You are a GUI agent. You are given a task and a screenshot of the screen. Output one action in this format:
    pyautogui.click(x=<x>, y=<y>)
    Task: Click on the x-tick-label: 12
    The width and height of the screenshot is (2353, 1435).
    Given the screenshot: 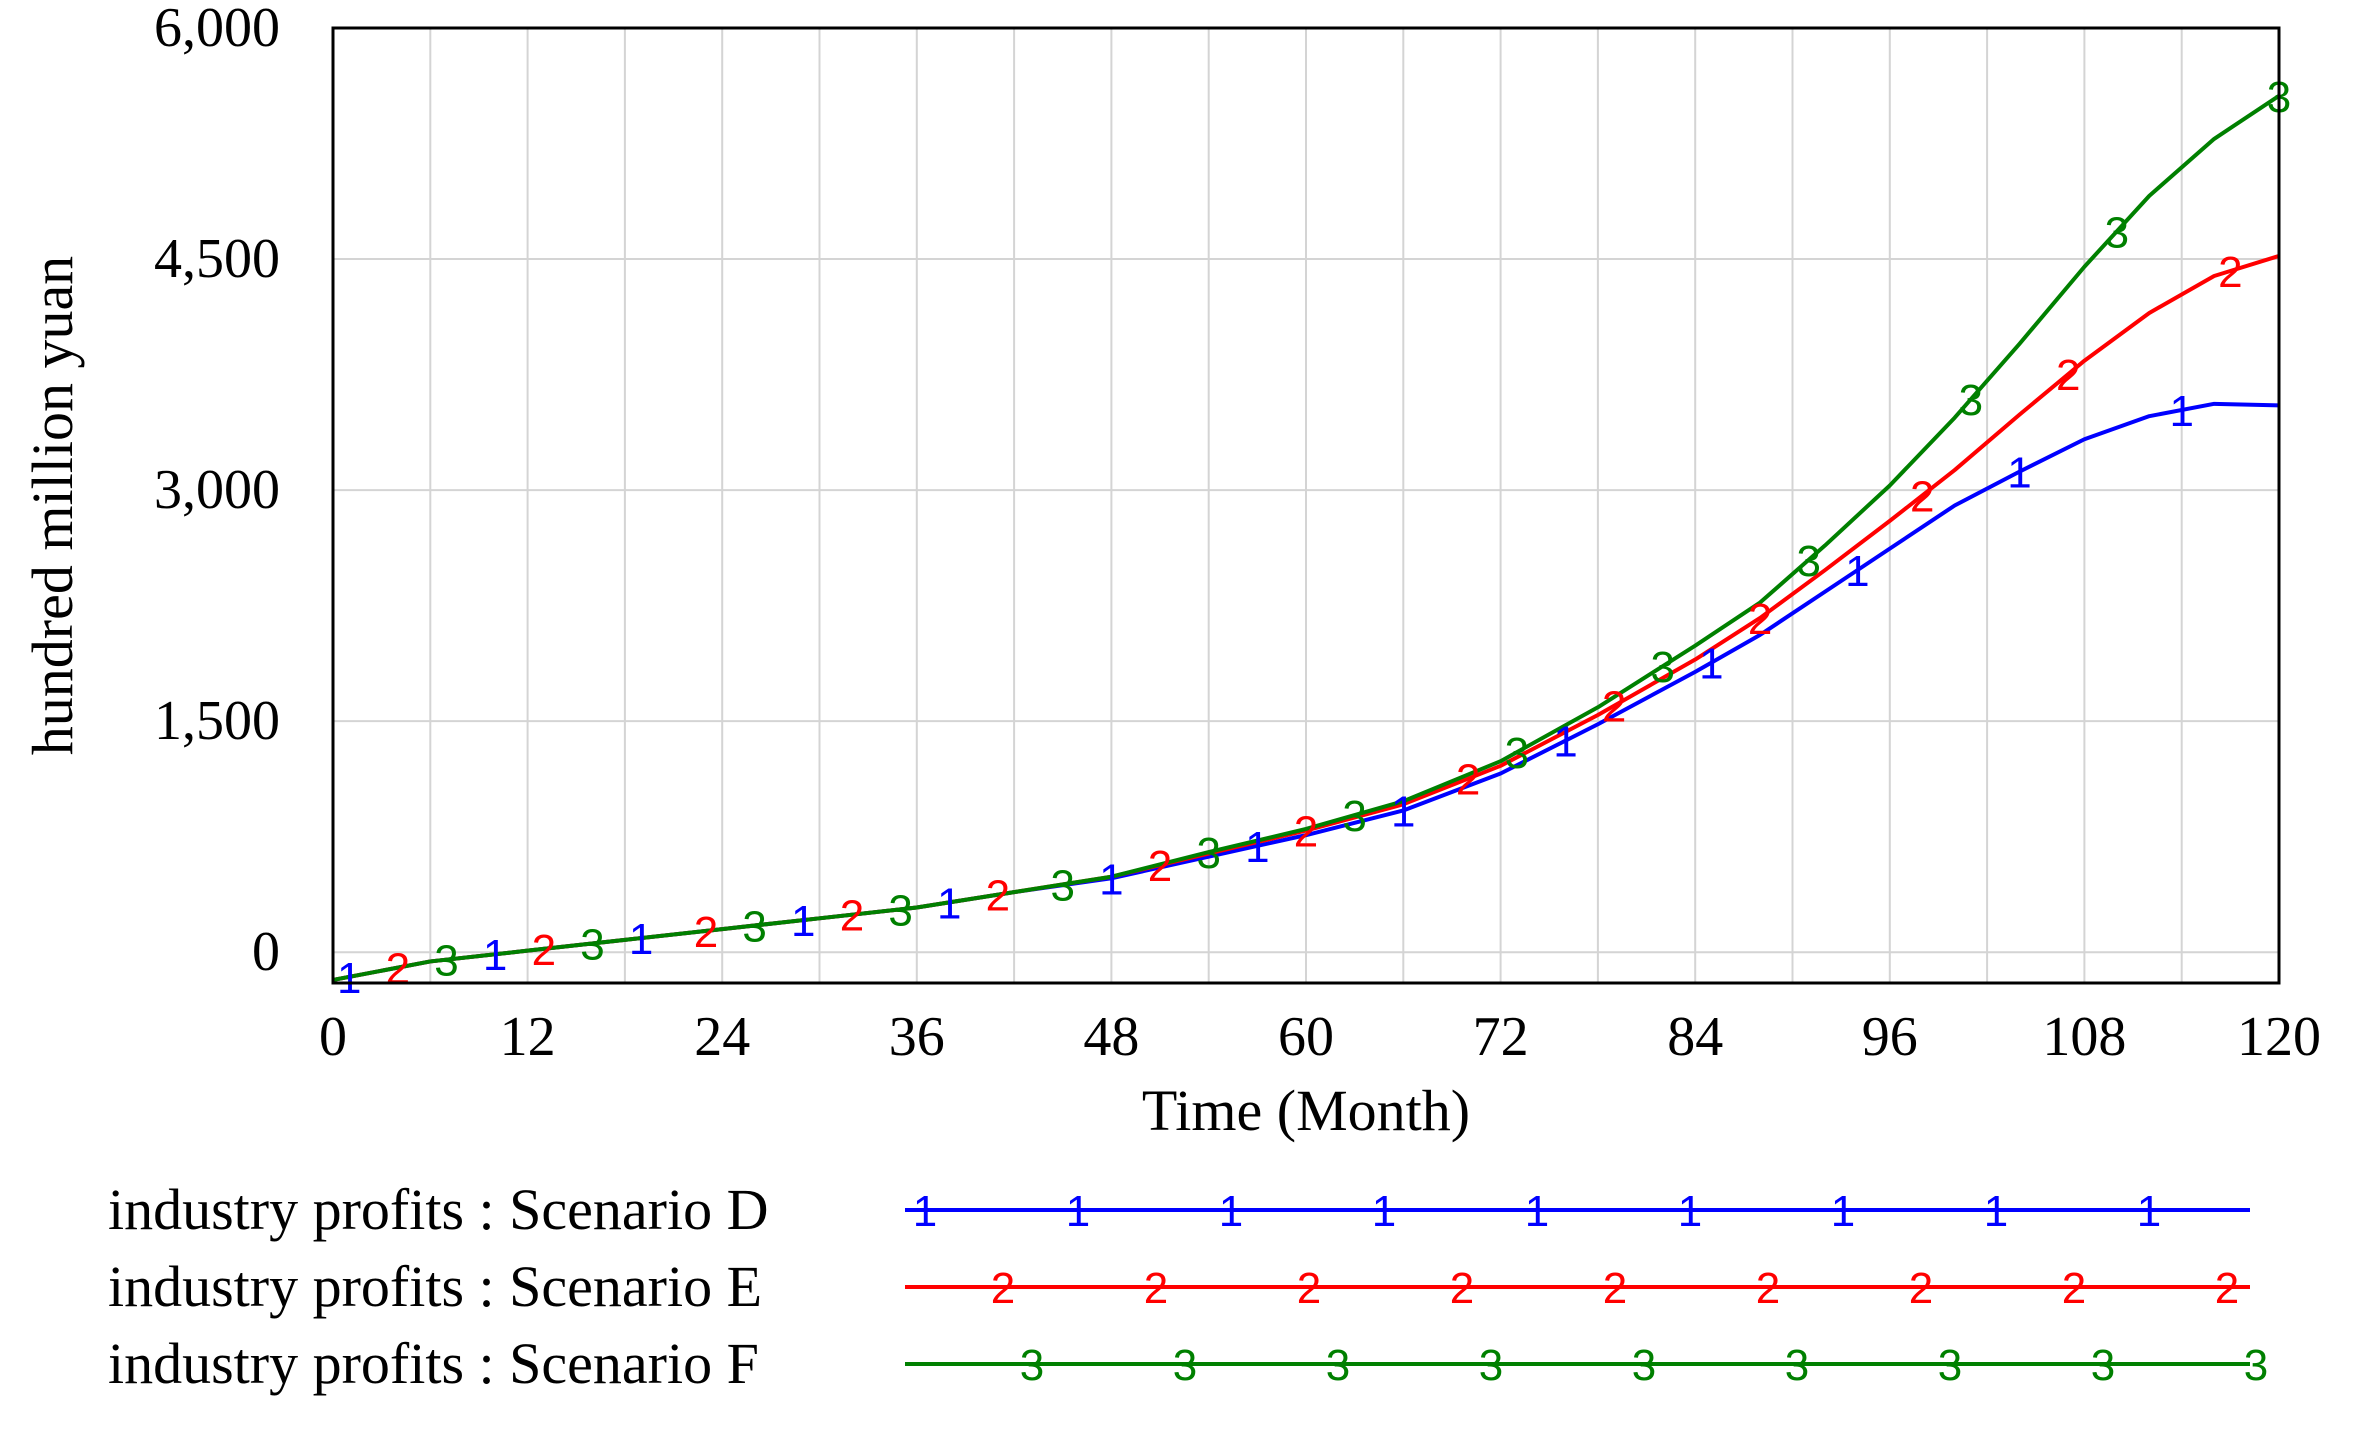 What is the action you would take?
    pyautogui.click(x=528, y=1037)
    